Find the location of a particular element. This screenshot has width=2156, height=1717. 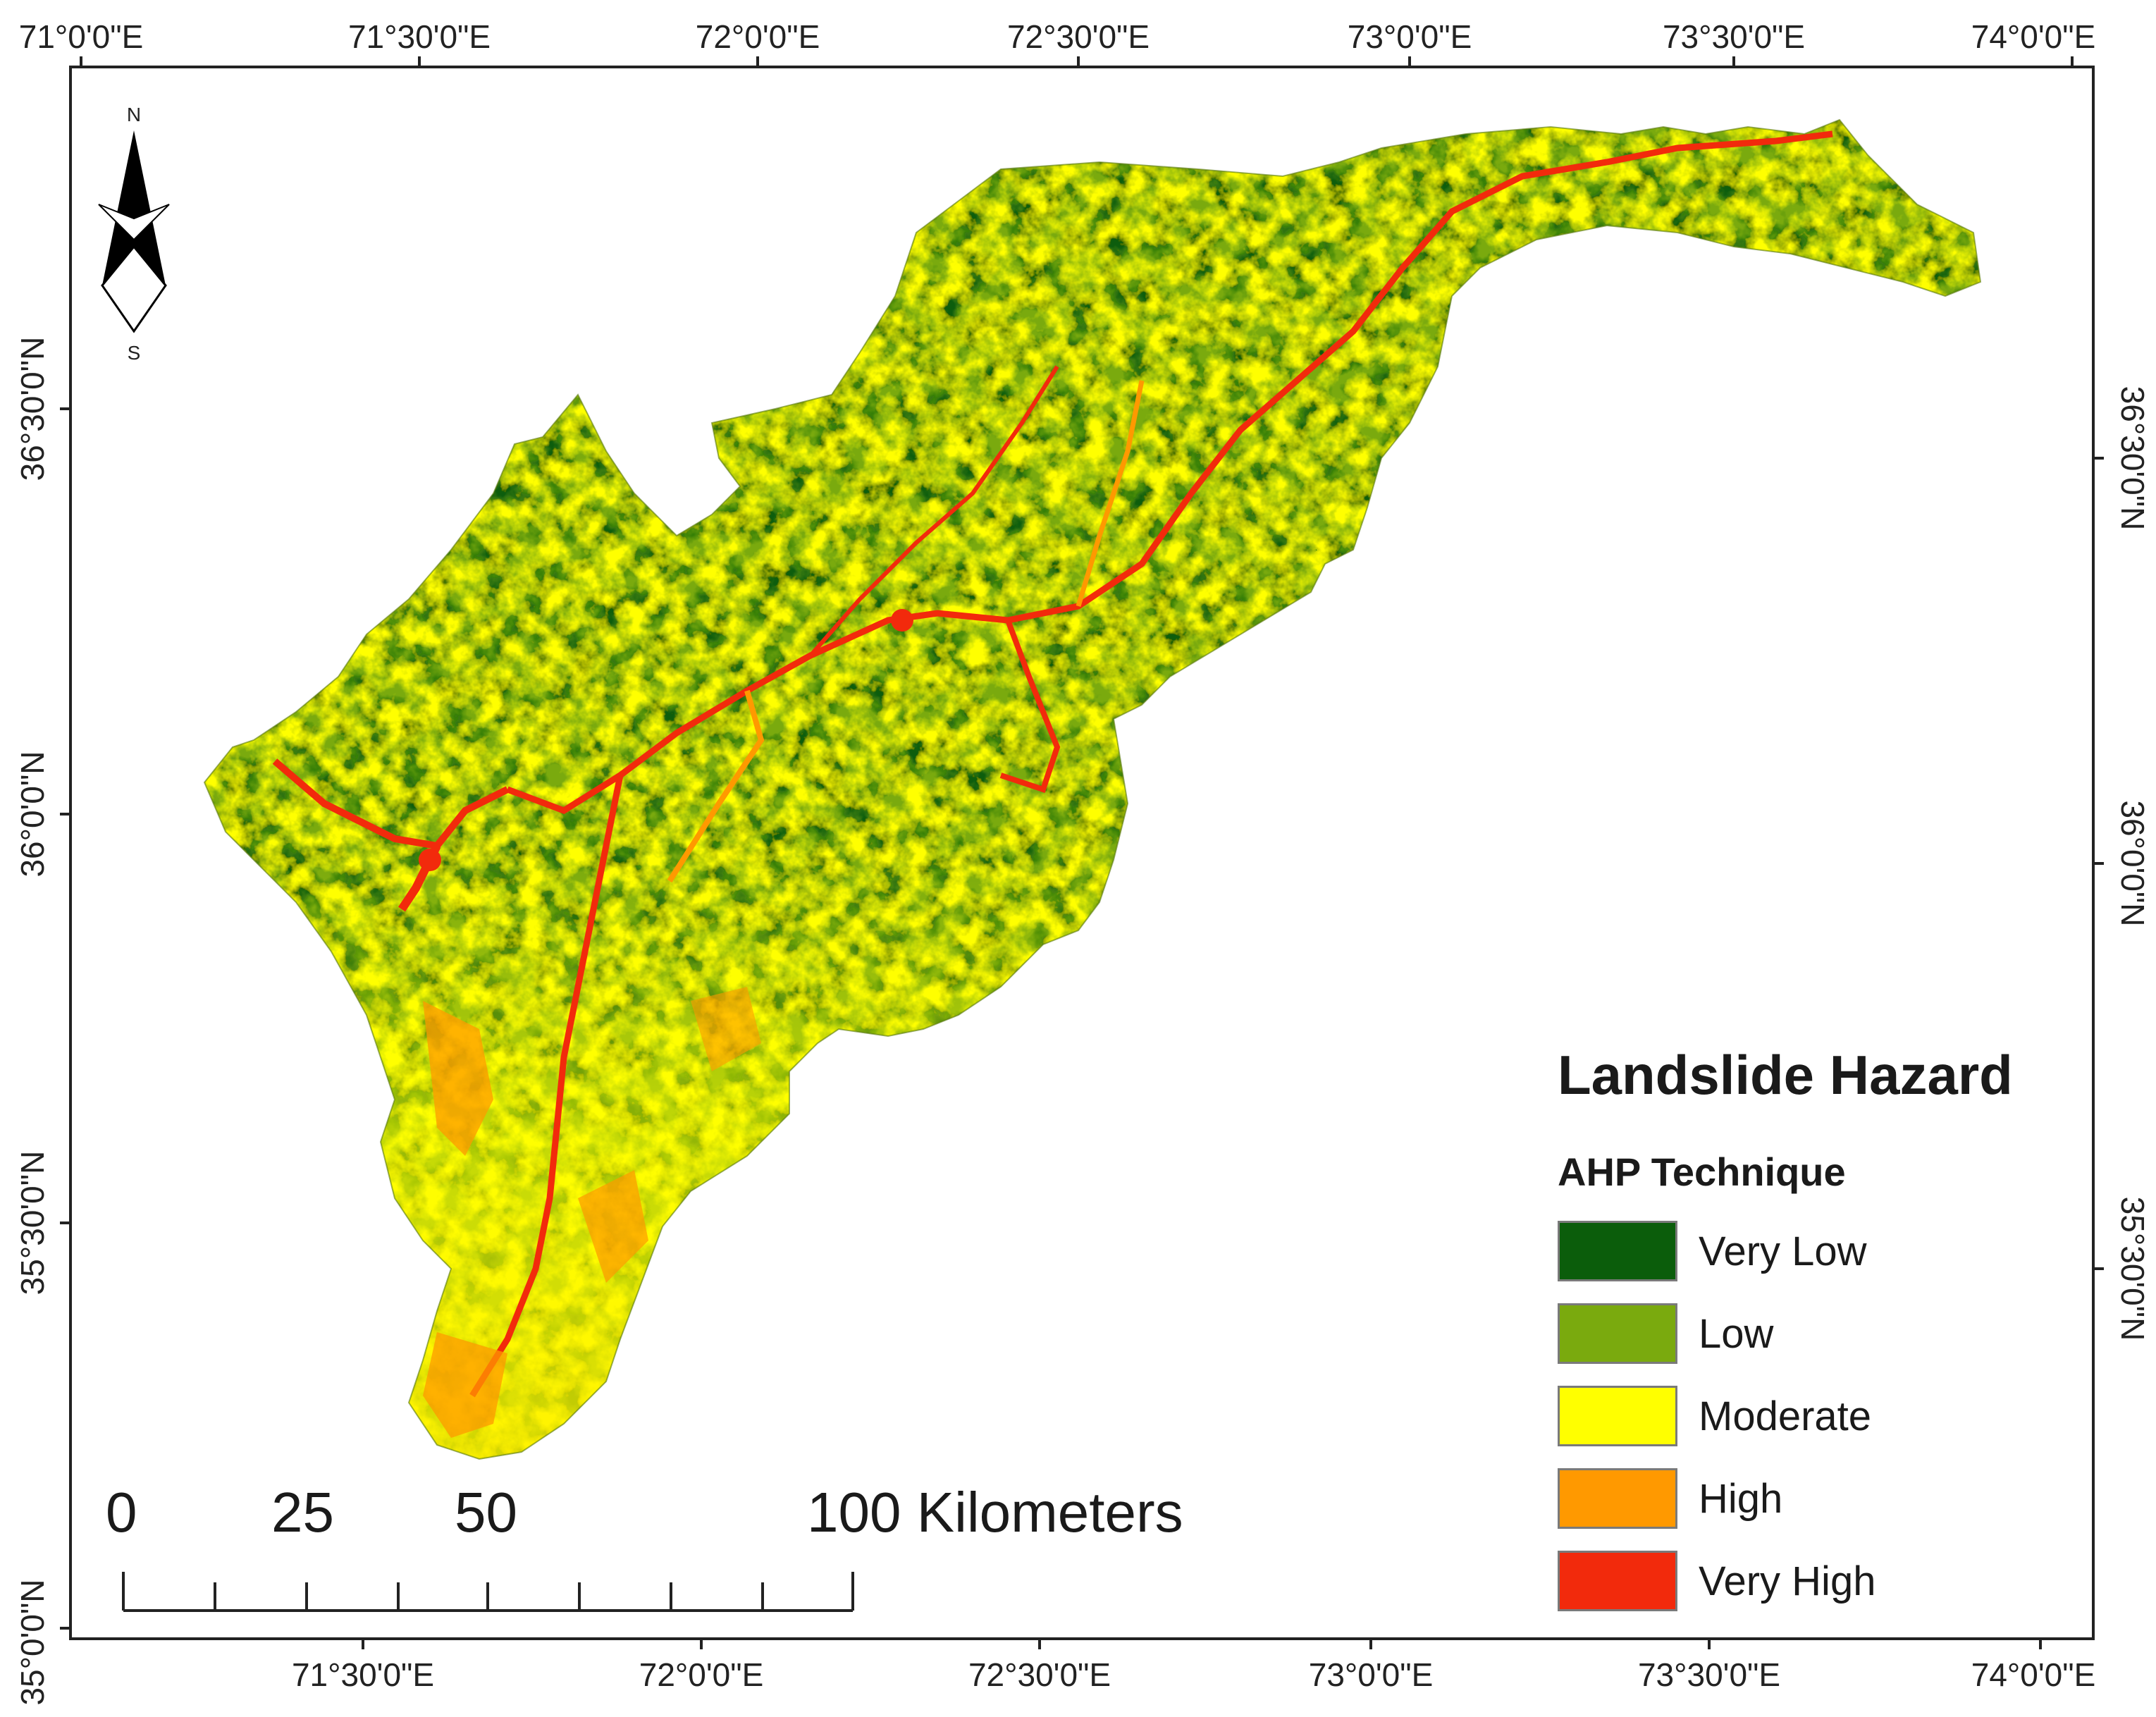

legend-label: Low is located at coordinates (1736, 1333).